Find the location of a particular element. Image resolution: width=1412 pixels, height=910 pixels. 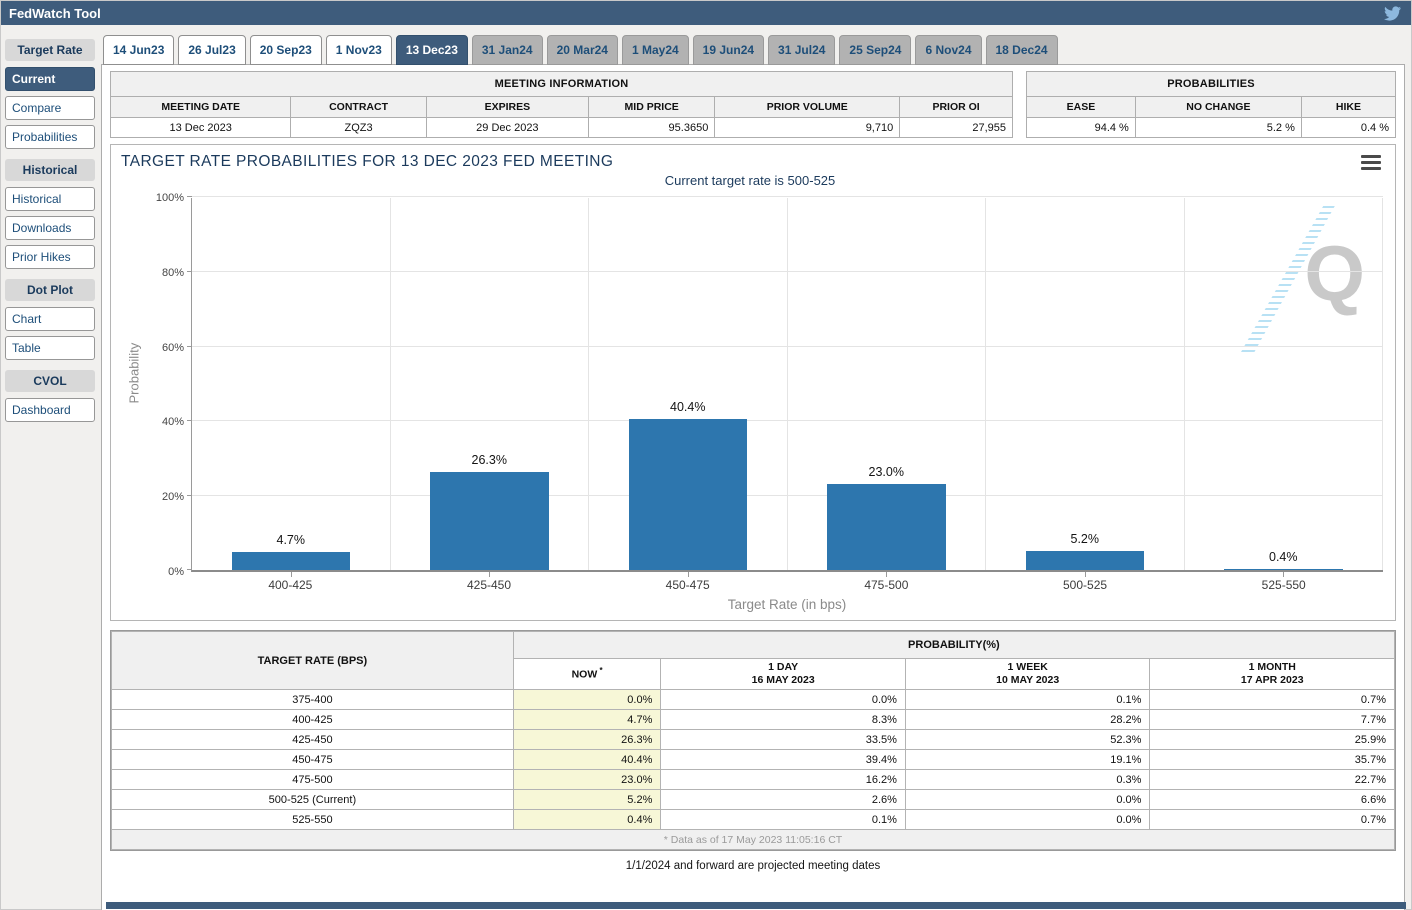

tab-13-dec23: 13 Dec23 is located at coordinates (431, 50).